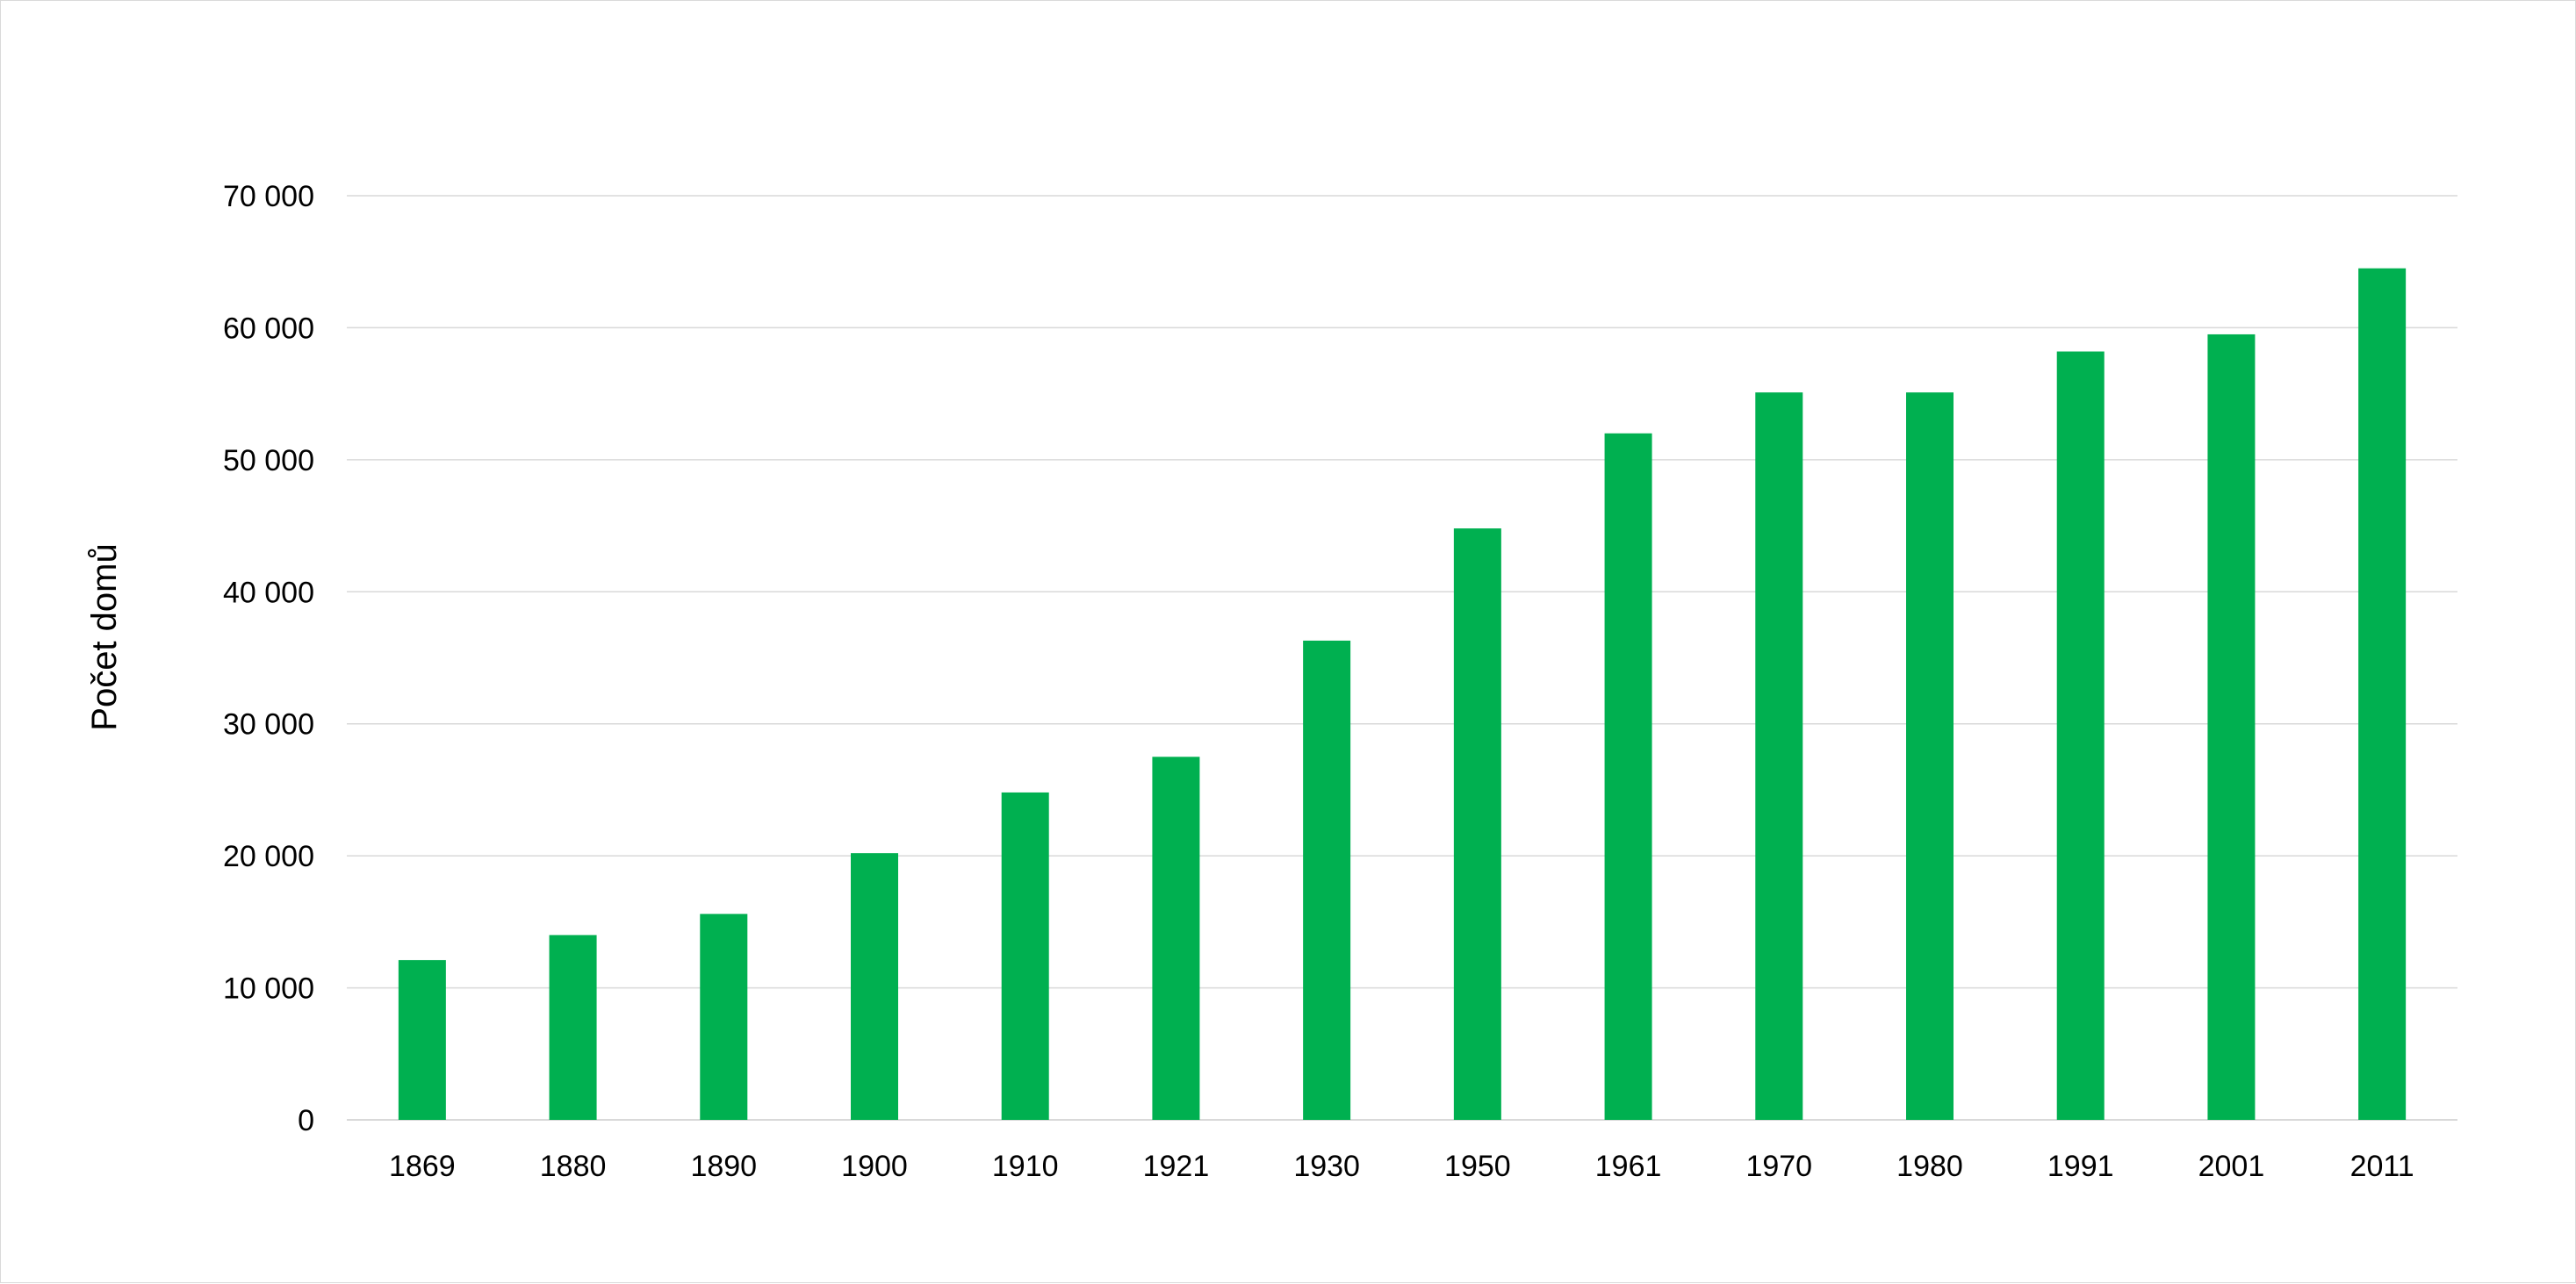  Describe the element at coordinates (1025, 956) in the screenshot. I see `bar-1910` at that location.